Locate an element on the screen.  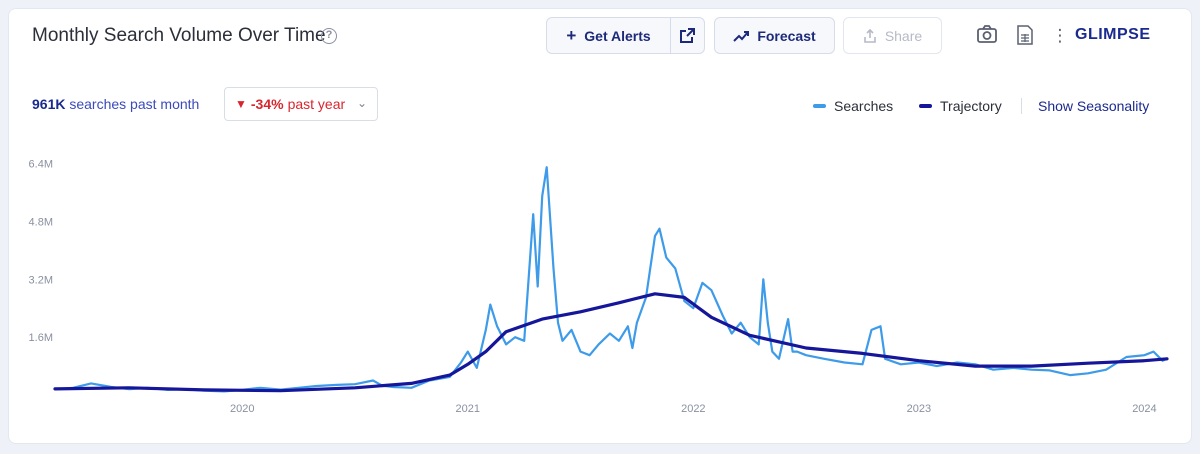
y-tick-label: 6.4M is located at coordinates (41, 165).